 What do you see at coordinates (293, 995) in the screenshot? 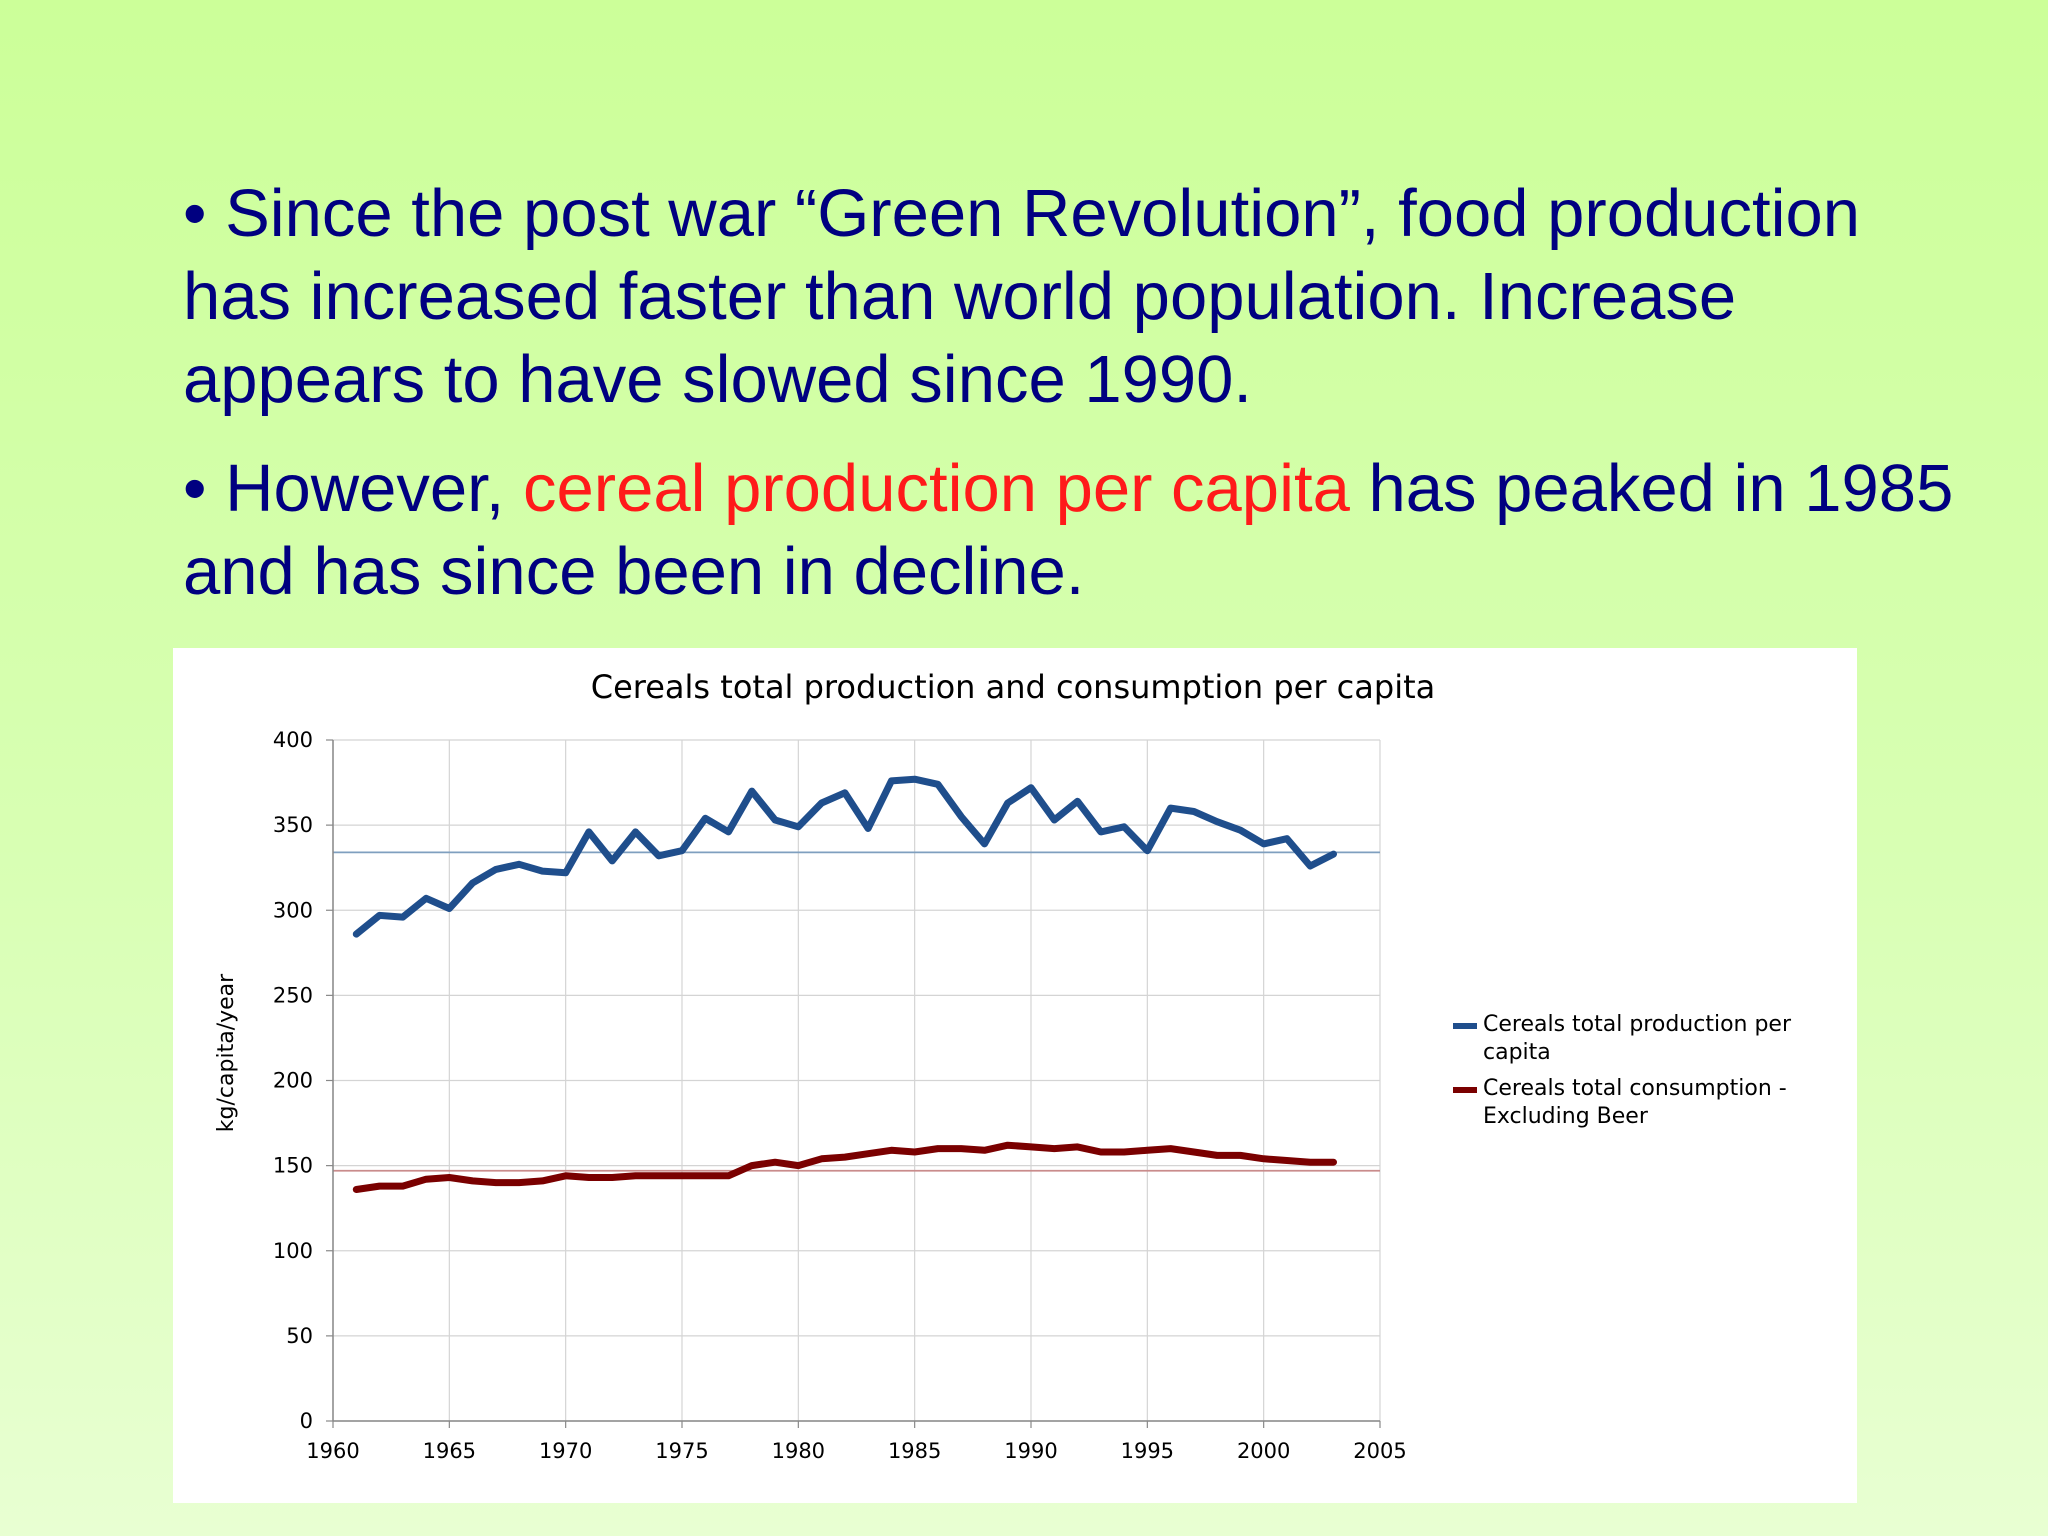
I see `y-tick-label: 250` at bounding box center [293, 995].